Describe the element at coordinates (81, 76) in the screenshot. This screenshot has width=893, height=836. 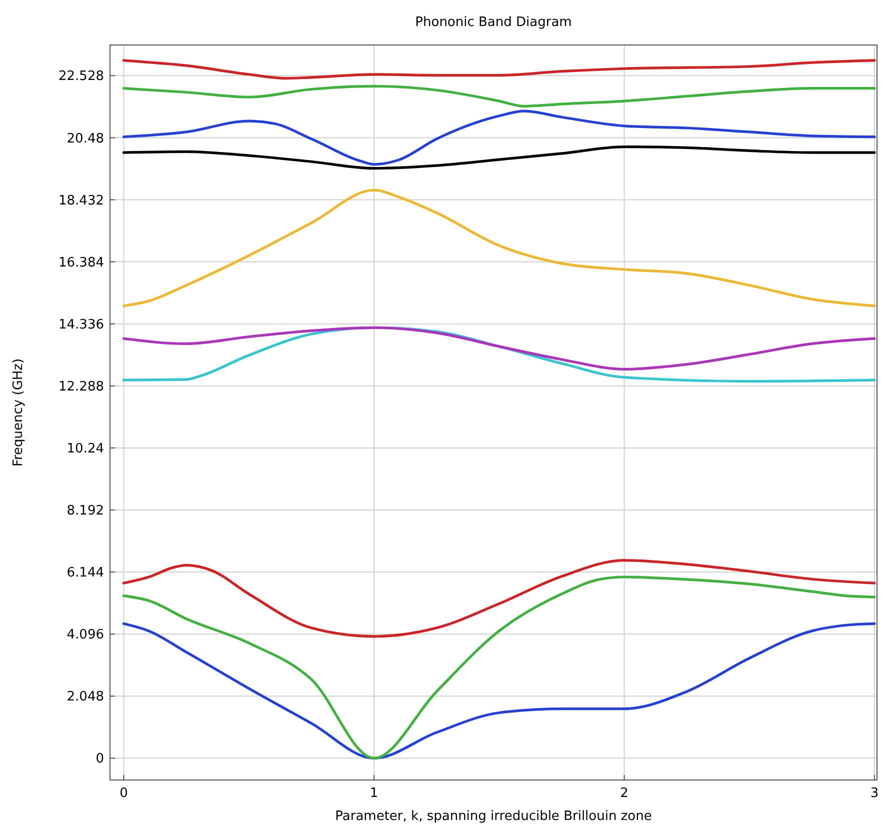
I see `y-tick-label: 22.528` at that location.